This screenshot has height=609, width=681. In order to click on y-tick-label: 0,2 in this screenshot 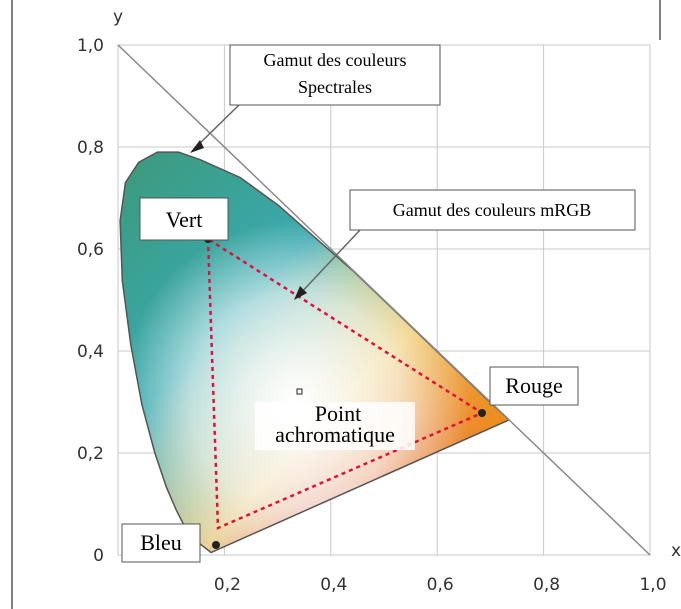, I will do `click(90, 454)`.